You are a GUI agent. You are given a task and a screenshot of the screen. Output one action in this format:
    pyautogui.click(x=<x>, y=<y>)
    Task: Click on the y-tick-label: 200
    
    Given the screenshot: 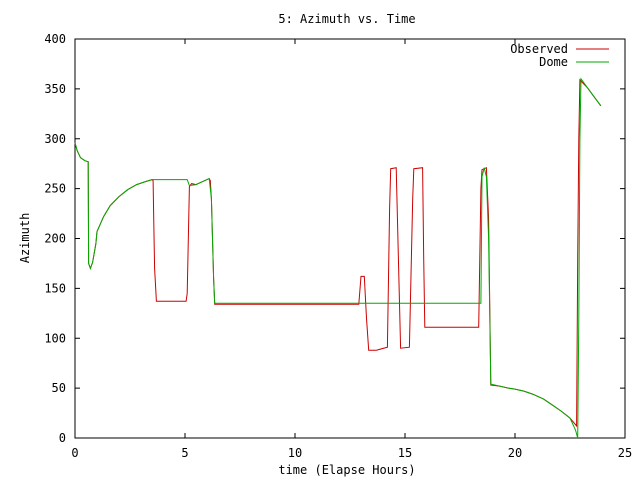 What is the action you would take?
    pyautogui.click(x=55, y=239)
    